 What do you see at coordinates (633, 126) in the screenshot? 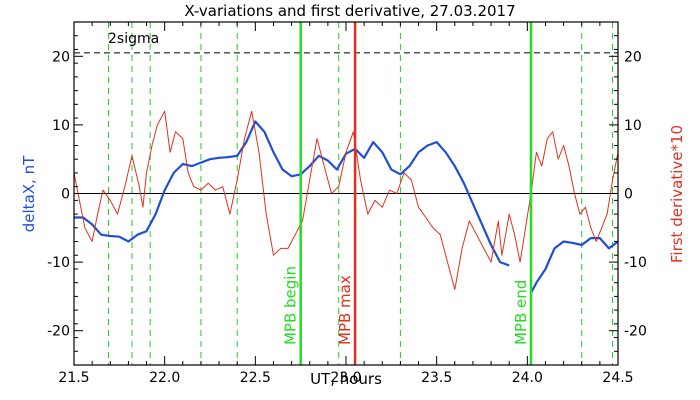
I see `y-tick-label-right-3: 10` at bounding box center [633, 126].